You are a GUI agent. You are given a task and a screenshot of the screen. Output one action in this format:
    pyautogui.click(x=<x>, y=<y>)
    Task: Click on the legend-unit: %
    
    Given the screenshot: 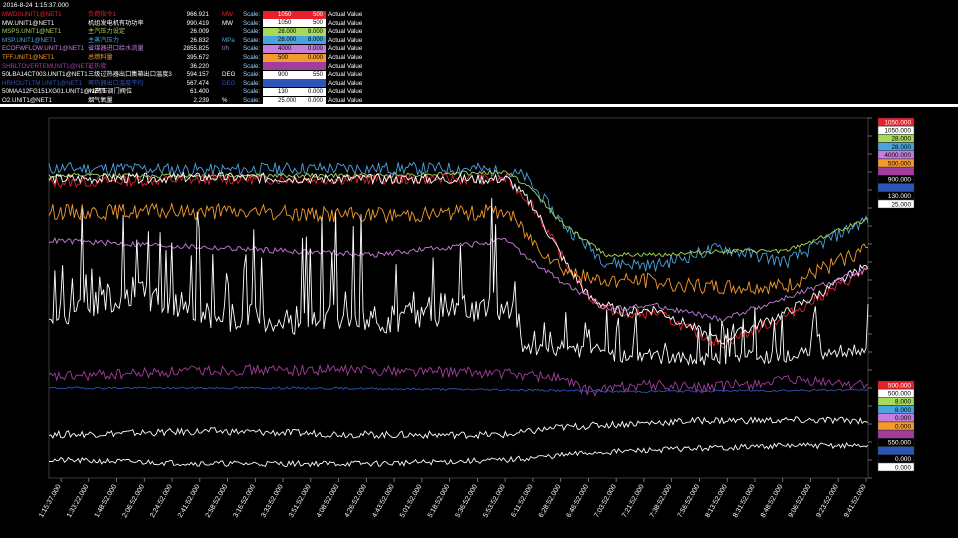 What is the action you would take?
    pyautogui.click(x=225, y=100)
    